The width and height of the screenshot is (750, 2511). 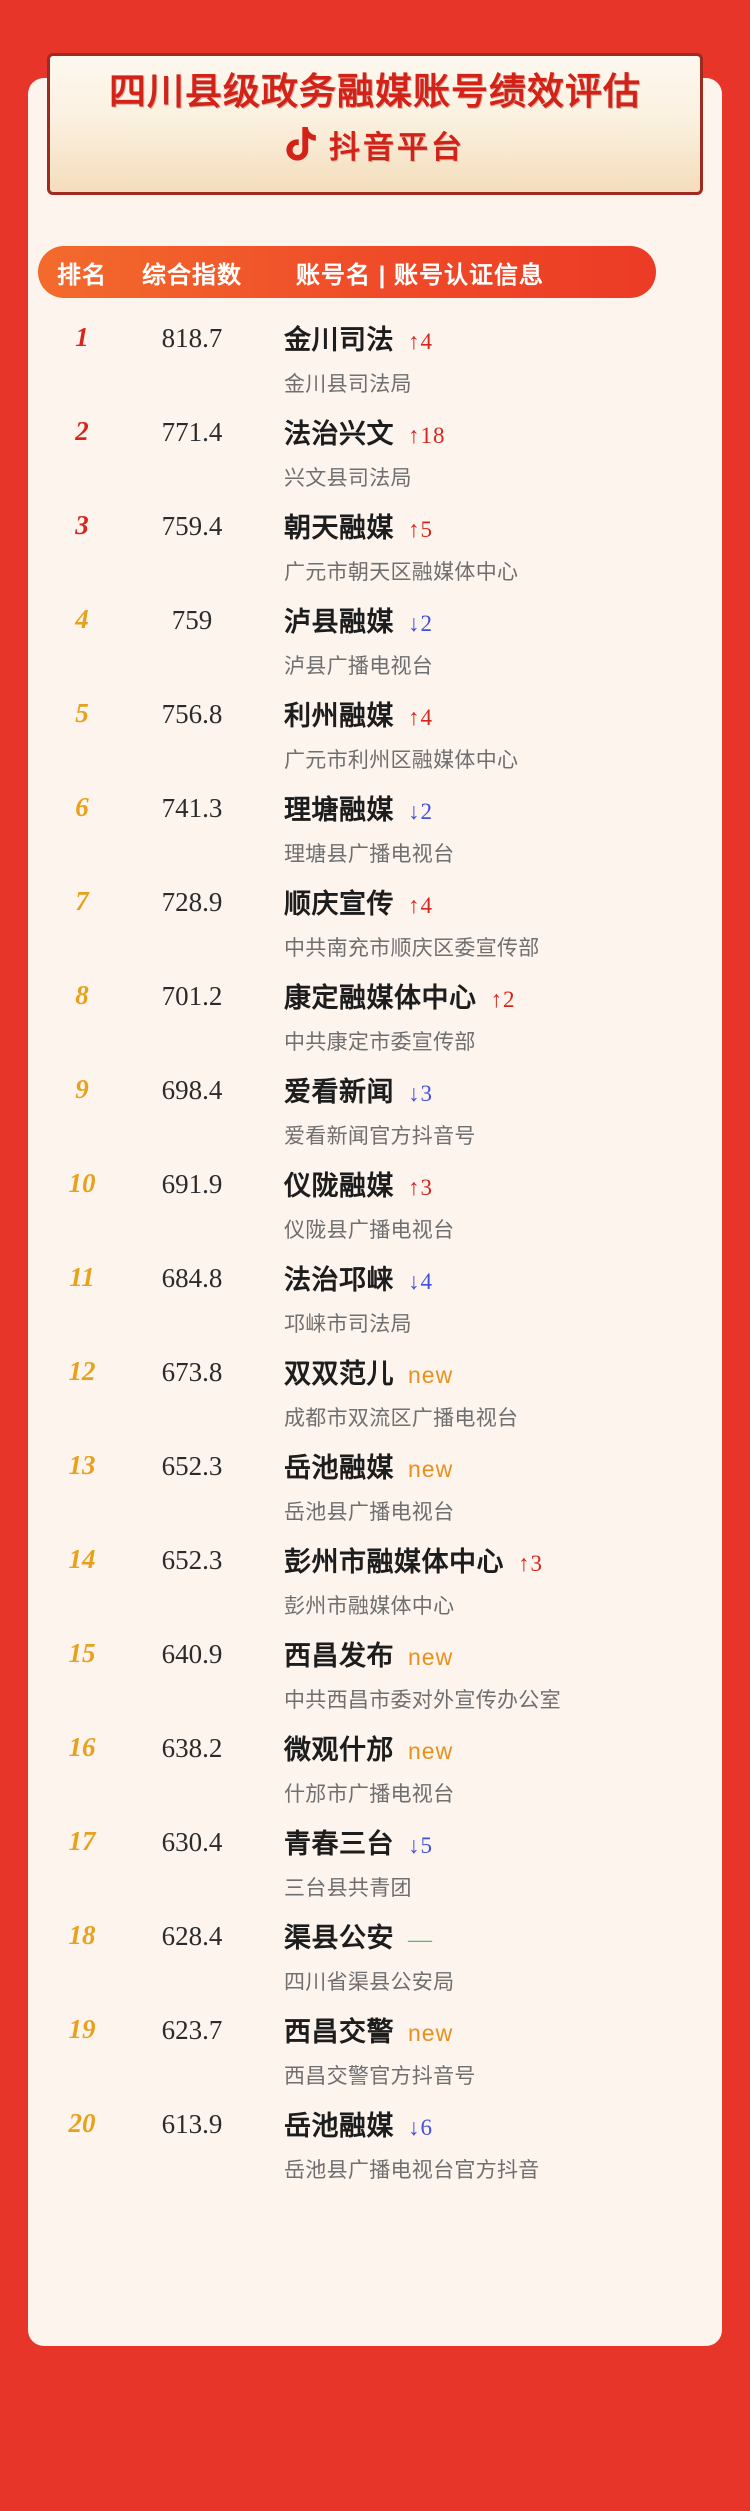 I want to click on table-row: 12 673.8 双双范儿 new 成都市双流区广播电视台, so click(x=353, y=1399).